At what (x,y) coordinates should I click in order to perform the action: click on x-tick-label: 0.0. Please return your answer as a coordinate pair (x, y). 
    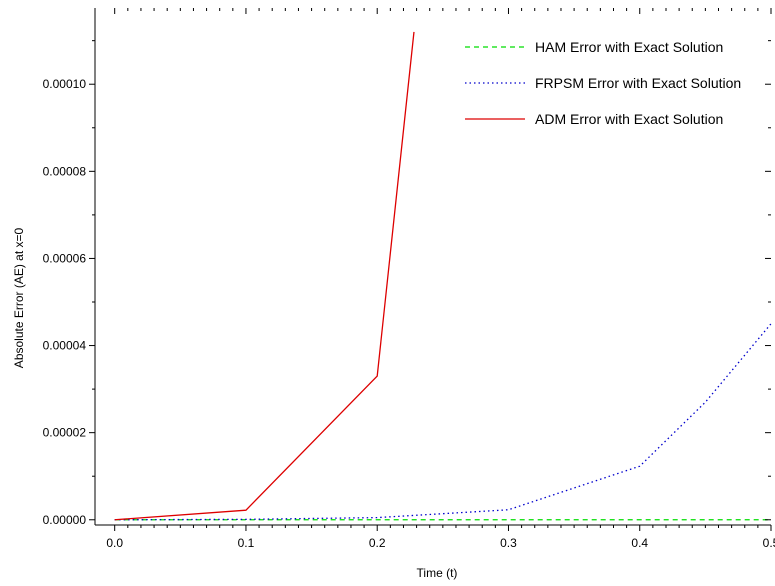
    Looking at the image, I should click on (114, 543).